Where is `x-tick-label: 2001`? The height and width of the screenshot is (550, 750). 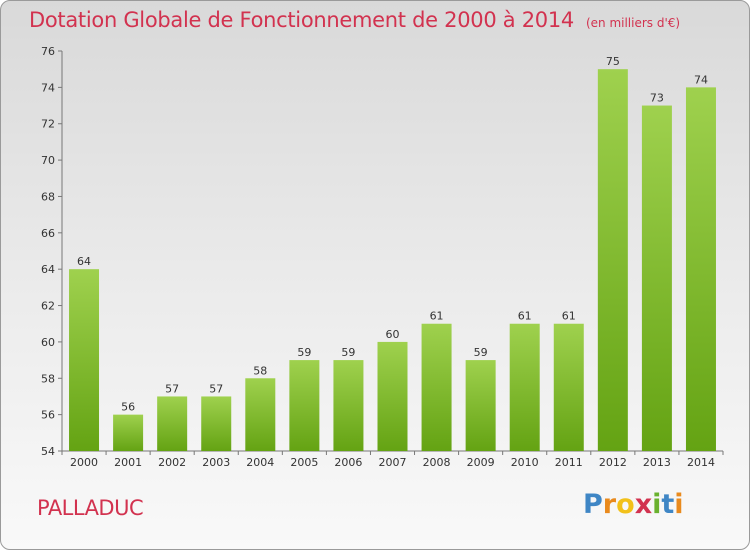 x-tick-label: 2001 is located at coordinates (128, 462).